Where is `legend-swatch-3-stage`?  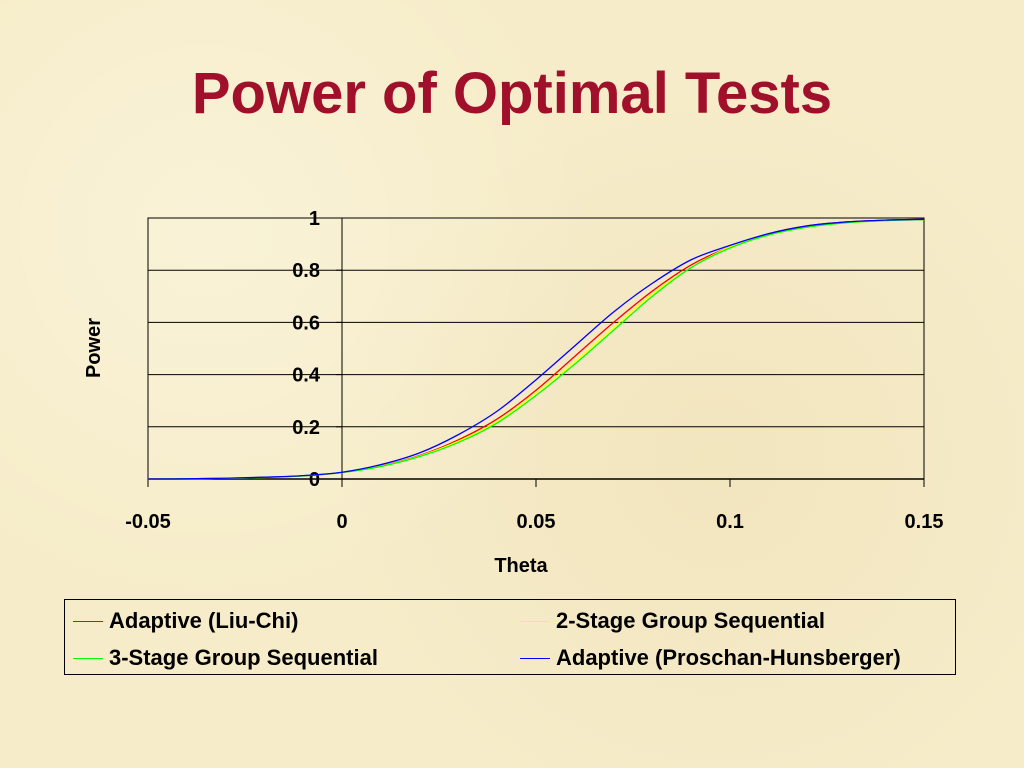 legend-swatch-3-stage is located at coordinates (88, 658).